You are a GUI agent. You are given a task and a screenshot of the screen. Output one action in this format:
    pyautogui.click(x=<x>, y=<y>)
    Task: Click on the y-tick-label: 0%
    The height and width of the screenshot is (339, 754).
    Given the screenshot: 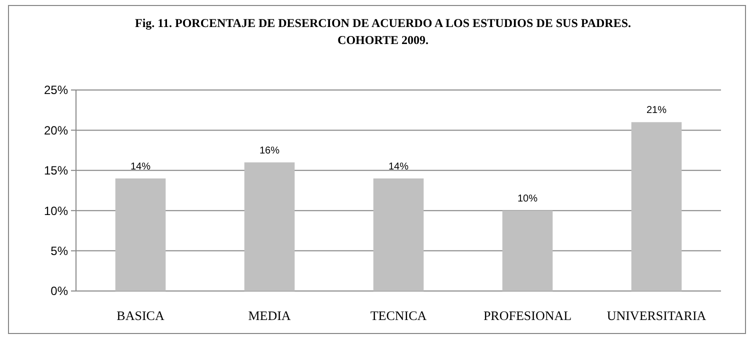 What is the action you would take?
    pyautogui.click(x=59, y=291)
    